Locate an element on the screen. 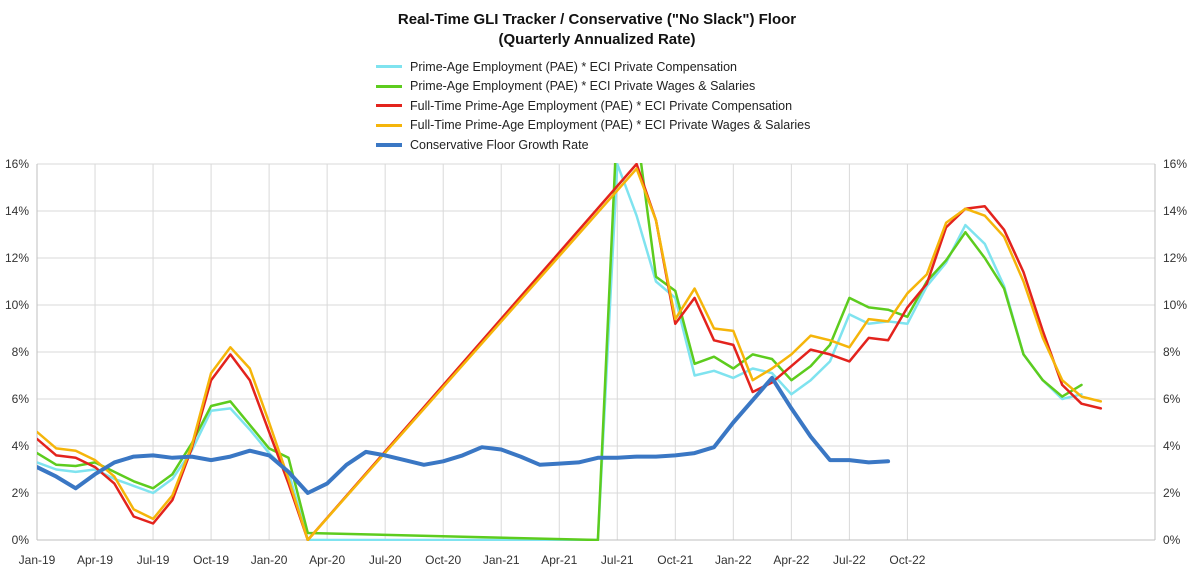 This screenshot has width=1194, height=575. x-tick-label: Apr-22 is located at coordinates (791, 560).